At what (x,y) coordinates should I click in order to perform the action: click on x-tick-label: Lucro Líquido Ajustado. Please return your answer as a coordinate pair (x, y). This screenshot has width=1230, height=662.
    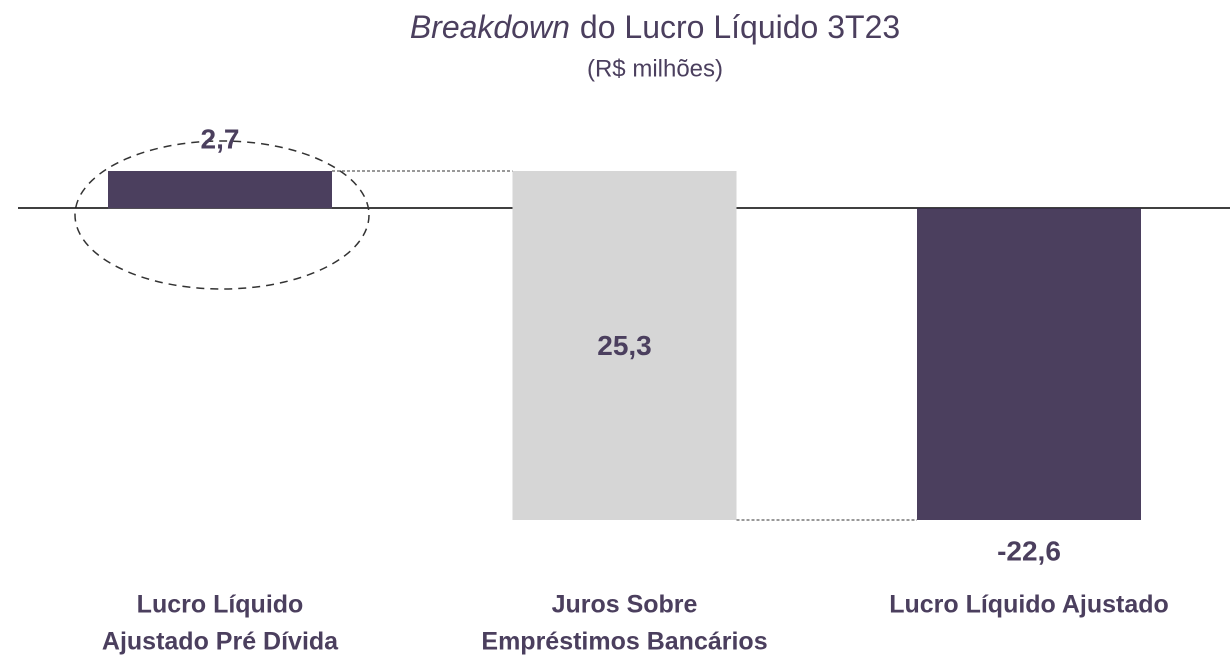
    Looking at the image, I should click on (1029, 605).